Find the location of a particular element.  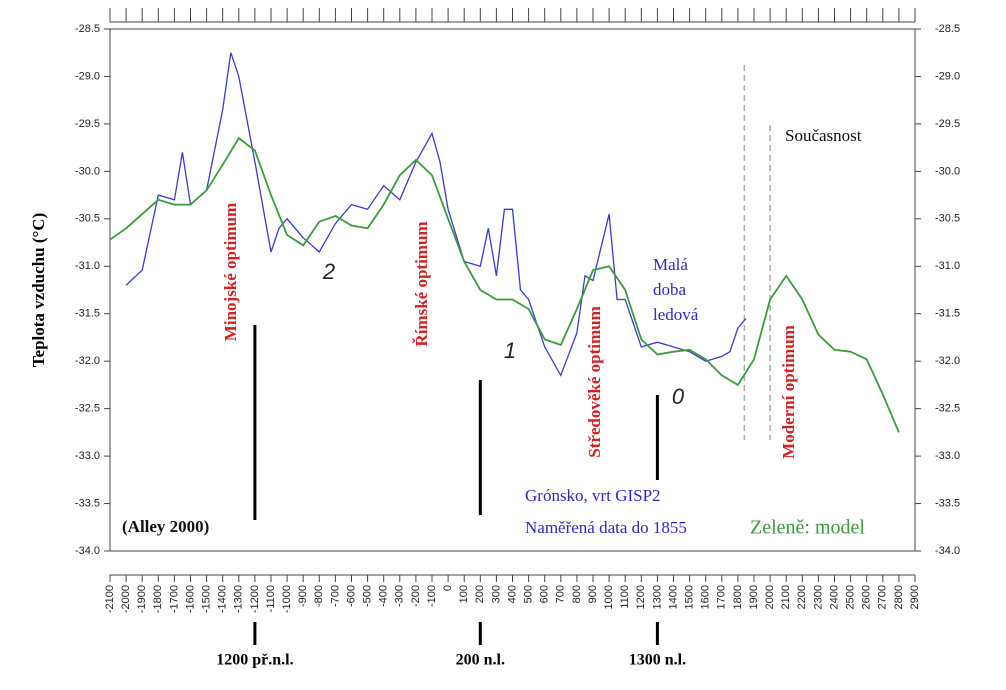

marker-label: 1300 n.l. is located at coordinates (657, 660).